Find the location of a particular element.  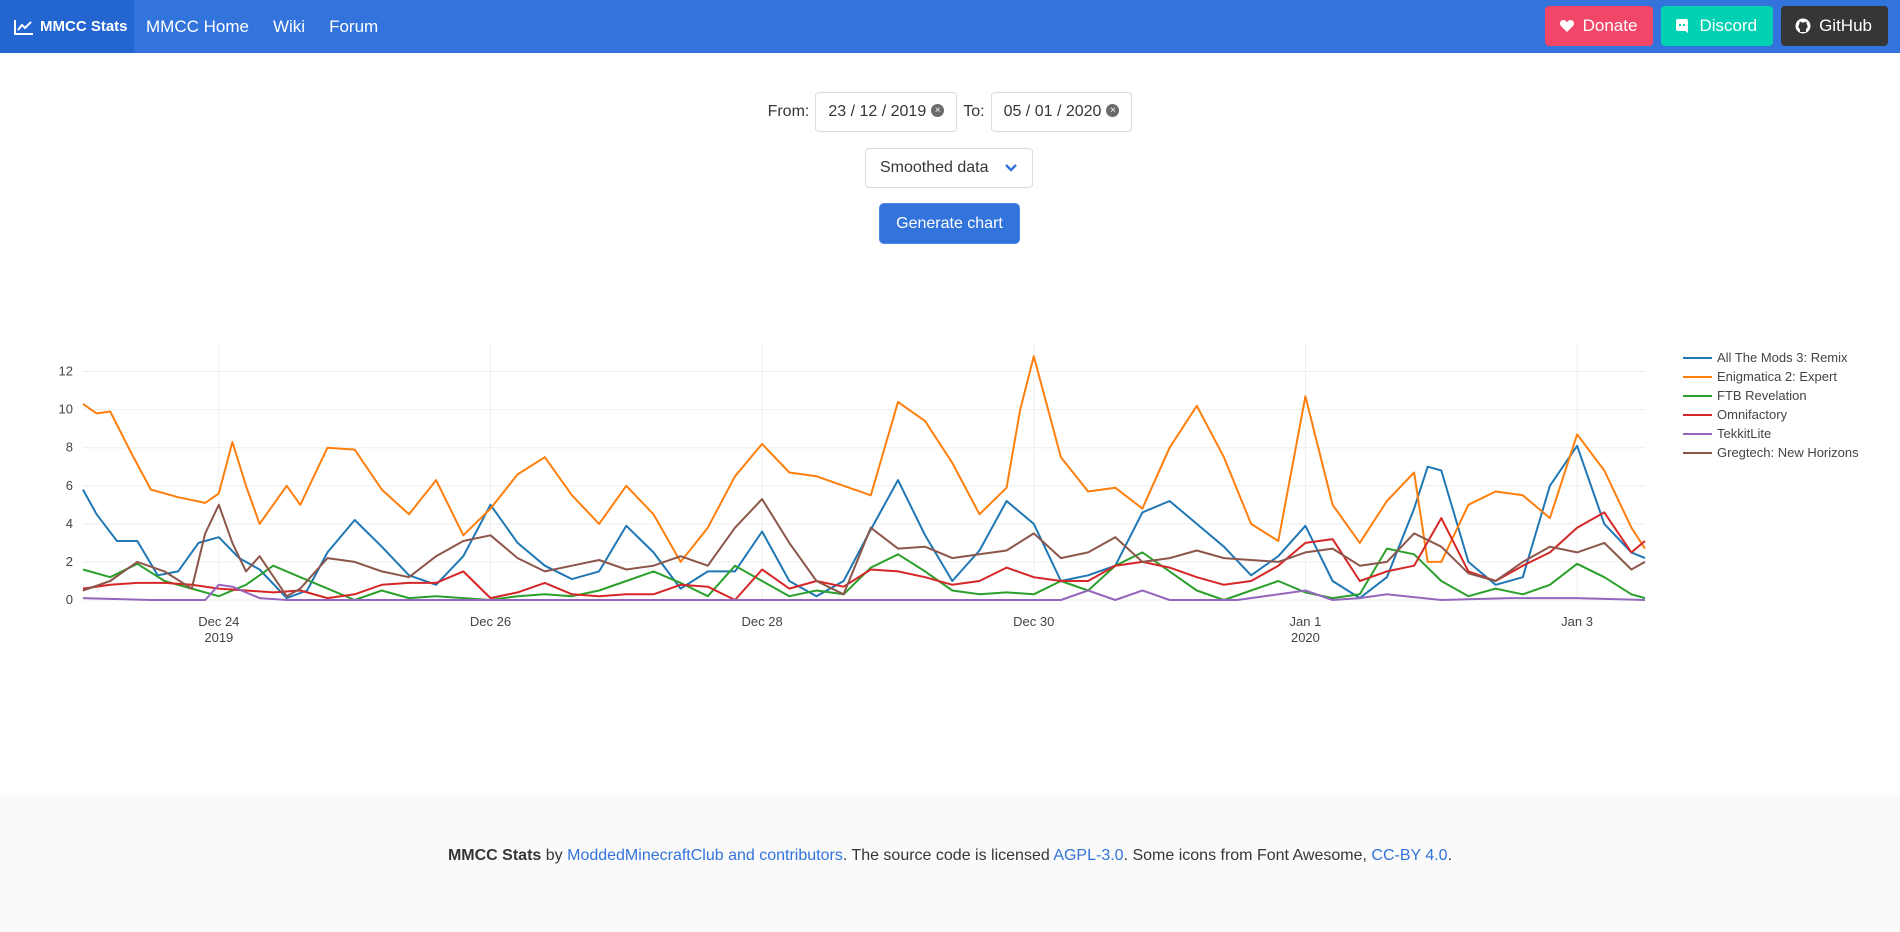

footer-license-text: . The source code is licensed is located at coordinates (948, 855).